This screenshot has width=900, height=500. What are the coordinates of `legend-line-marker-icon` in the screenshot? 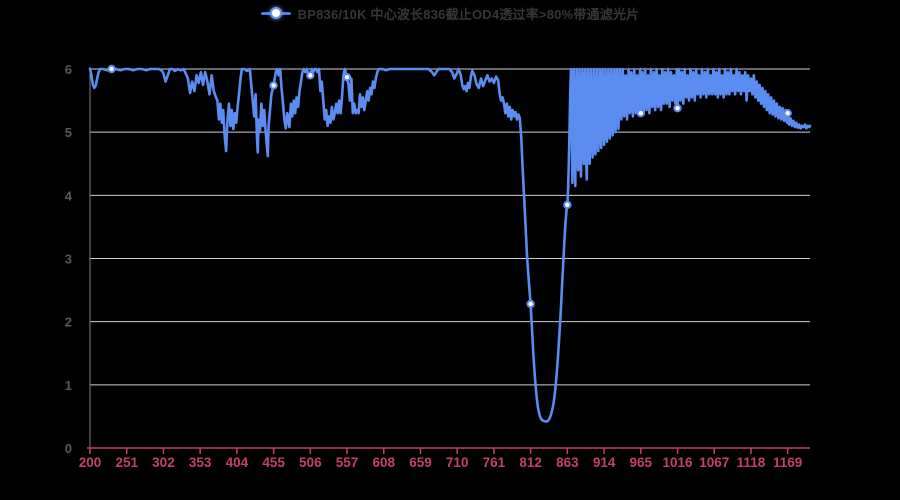 It's located at (275, 13).